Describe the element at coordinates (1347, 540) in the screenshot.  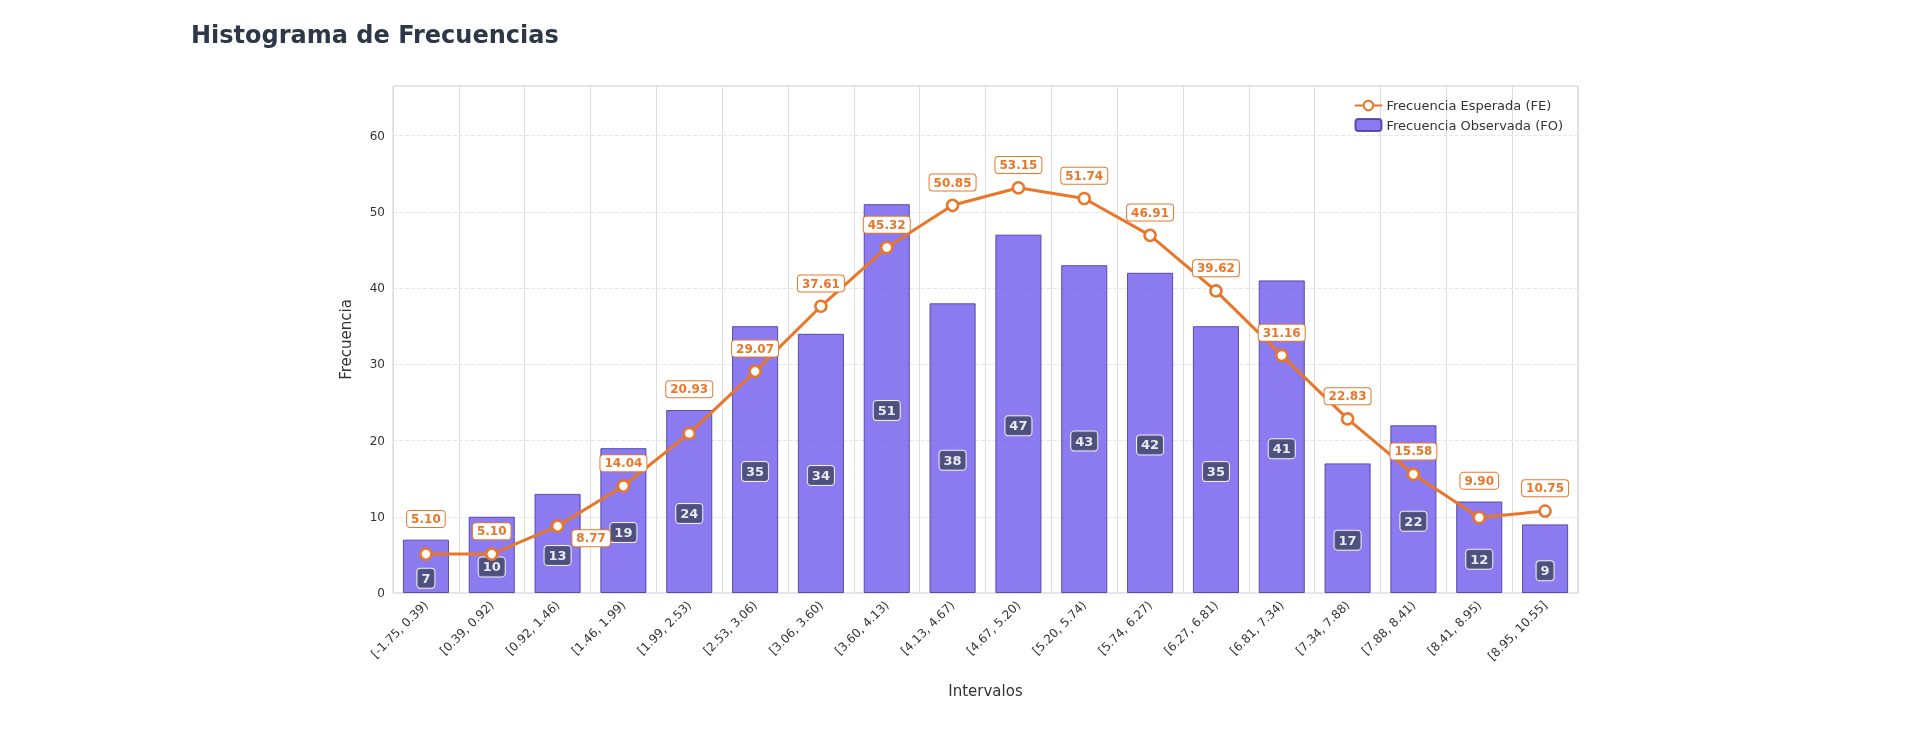
I see `data-label: 17` at that location.